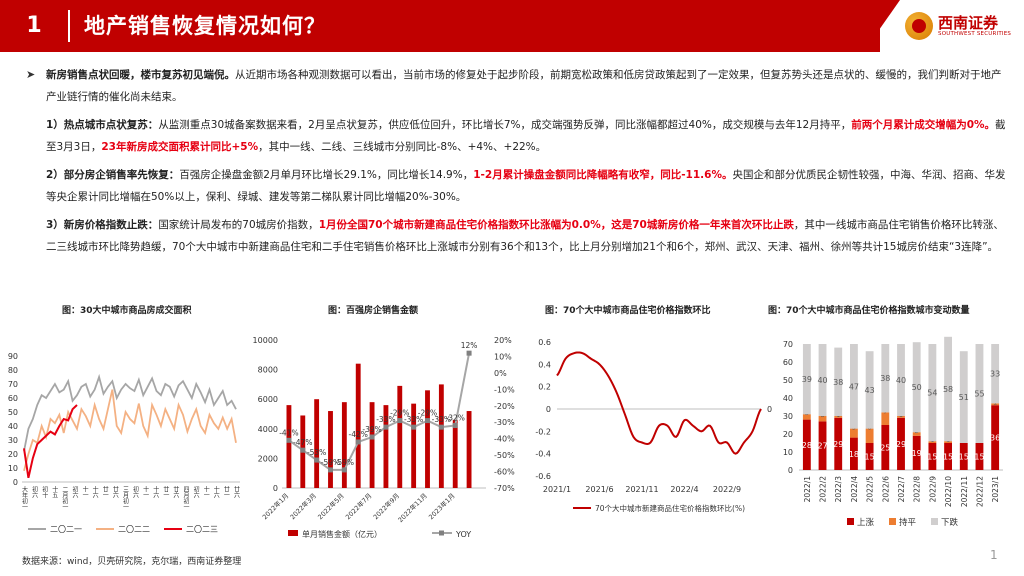 The height and width of the screenshot is (576, 1024). Describe the element at coordinates (603, 175) in the screenshot. I see `p2-highlight: 1-2月累计操盘金额同比降幅略有收窄，同比-11.6%。` at that location.